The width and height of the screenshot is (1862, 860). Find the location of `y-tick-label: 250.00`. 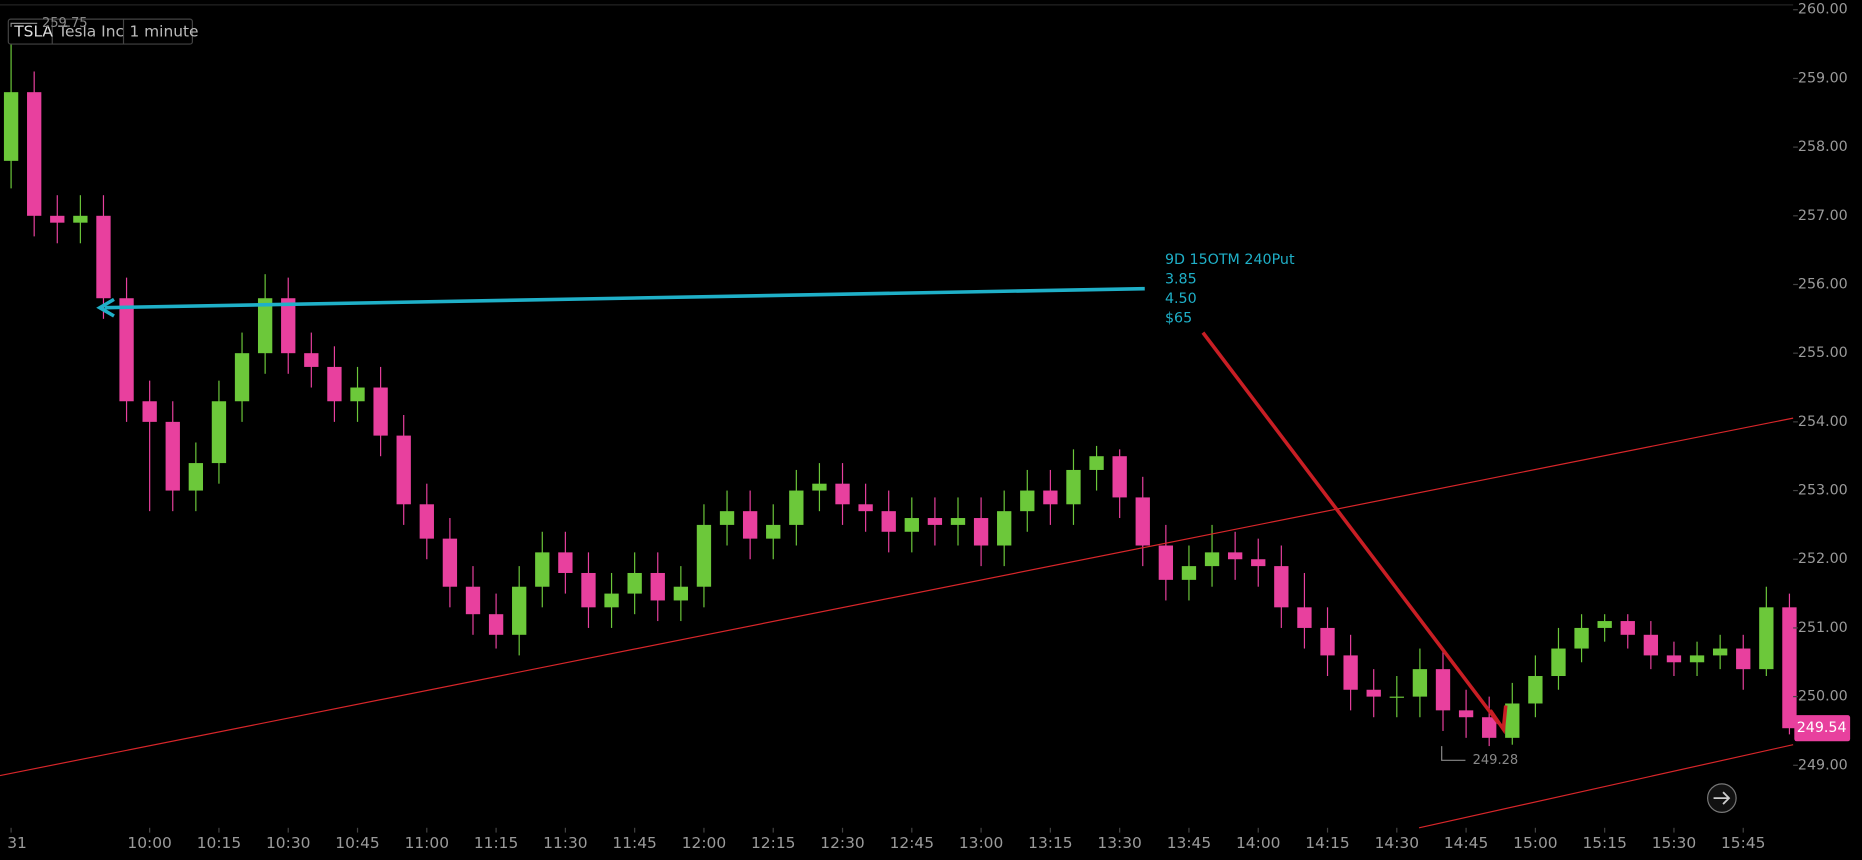

y-tick-label: 250.00 is located at coordinates (1823, 697).